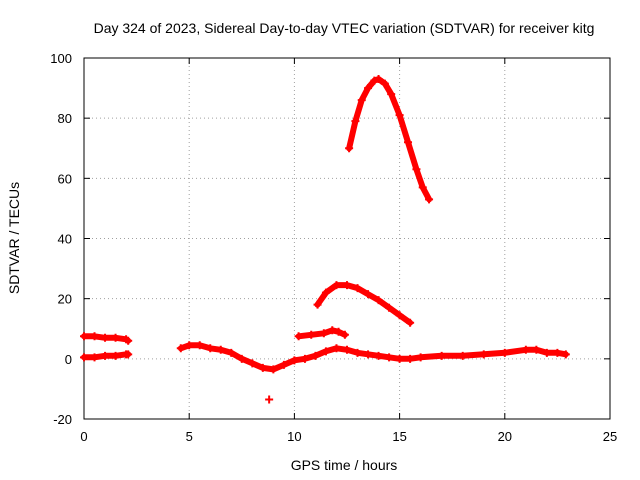 The height and width of the screenshot is (480, 640). Describe the element at coordinates (65, 118) in the screenshot. I see `y-tick-label: 80` at that location.